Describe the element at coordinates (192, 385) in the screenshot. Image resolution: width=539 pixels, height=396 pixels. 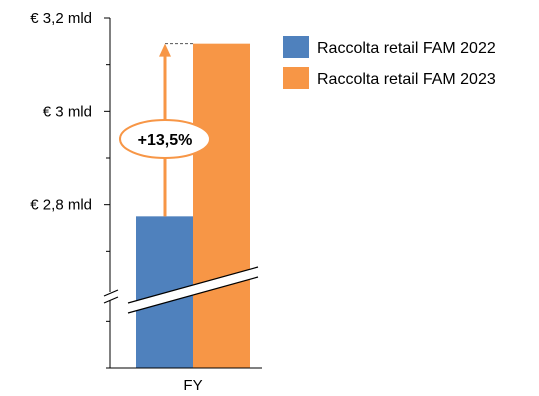
I see `x-tick-label-fy: FY` at that location.